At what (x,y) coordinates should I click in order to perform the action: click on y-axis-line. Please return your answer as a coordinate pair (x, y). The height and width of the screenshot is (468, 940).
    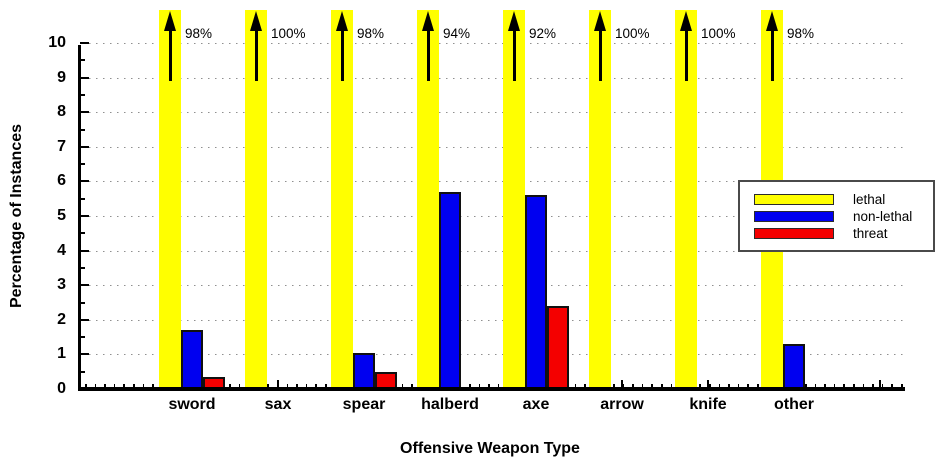
    Looking at the image, I should click on (79, 218).